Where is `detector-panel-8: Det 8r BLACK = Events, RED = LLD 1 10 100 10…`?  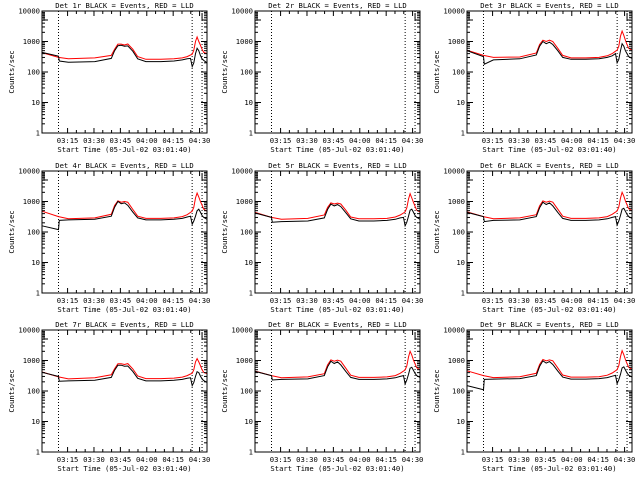 detector-panel-8: Det 8r BLACK = Events, RED = LLD 1 10 100 10… is located at coordinates (321, 396).